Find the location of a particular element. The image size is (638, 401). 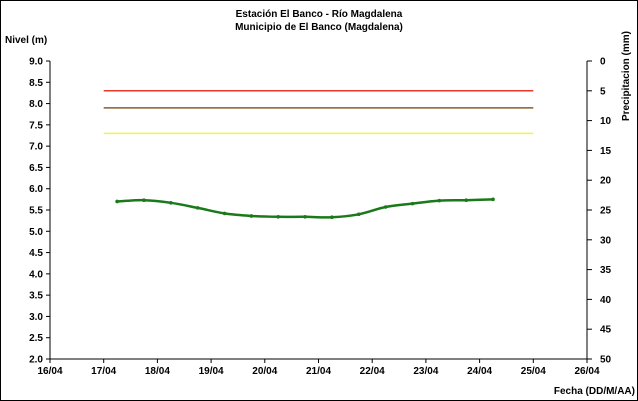

x-tick-label: 26/04 is located at coordinates (586, 371).